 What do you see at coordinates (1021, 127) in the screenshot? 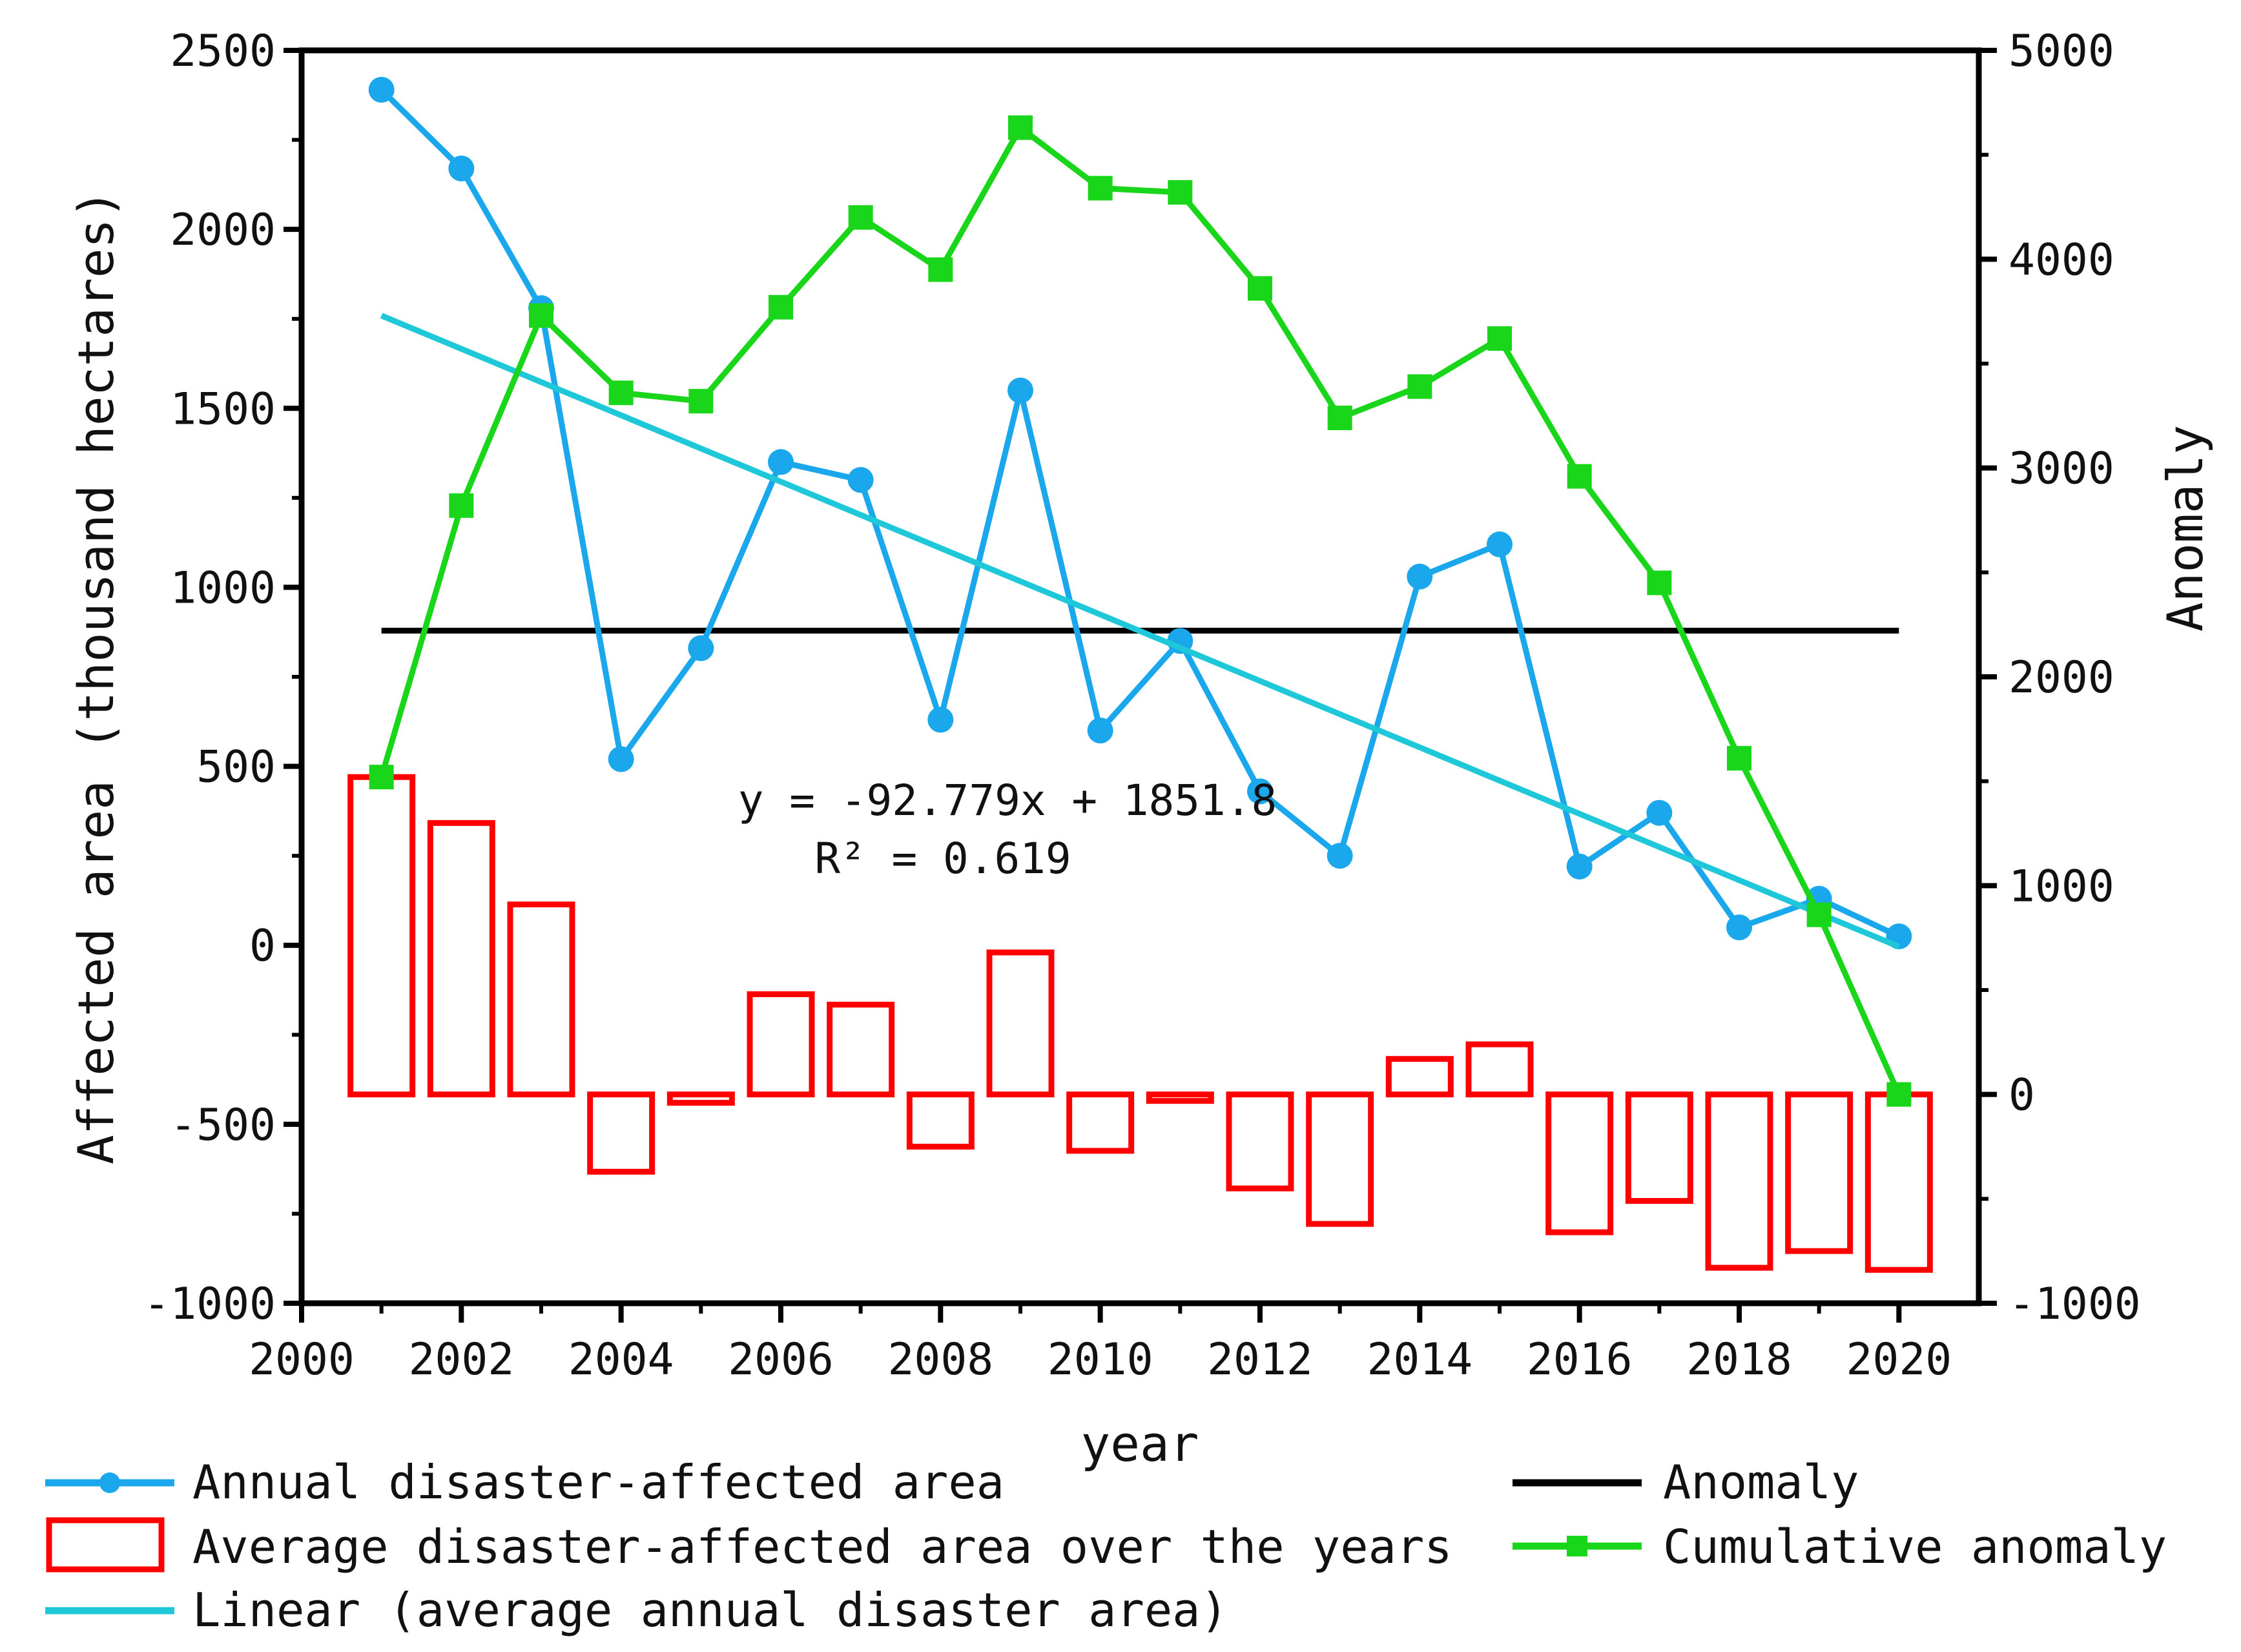
I see `cumulative-point-2009` at bounding box center [1021, 127].